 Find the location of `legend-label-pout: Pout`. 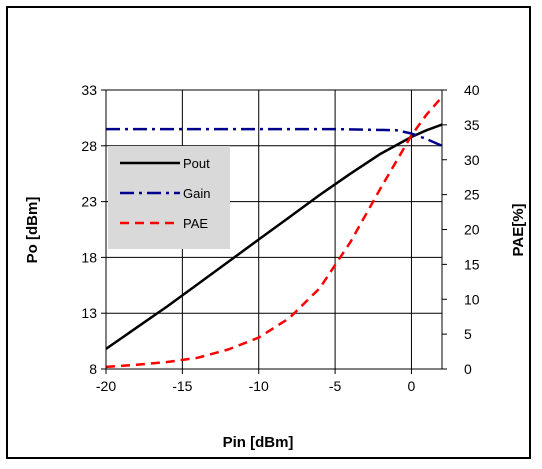

legend-label-pout: Pout is located at coordinates (196, 163).